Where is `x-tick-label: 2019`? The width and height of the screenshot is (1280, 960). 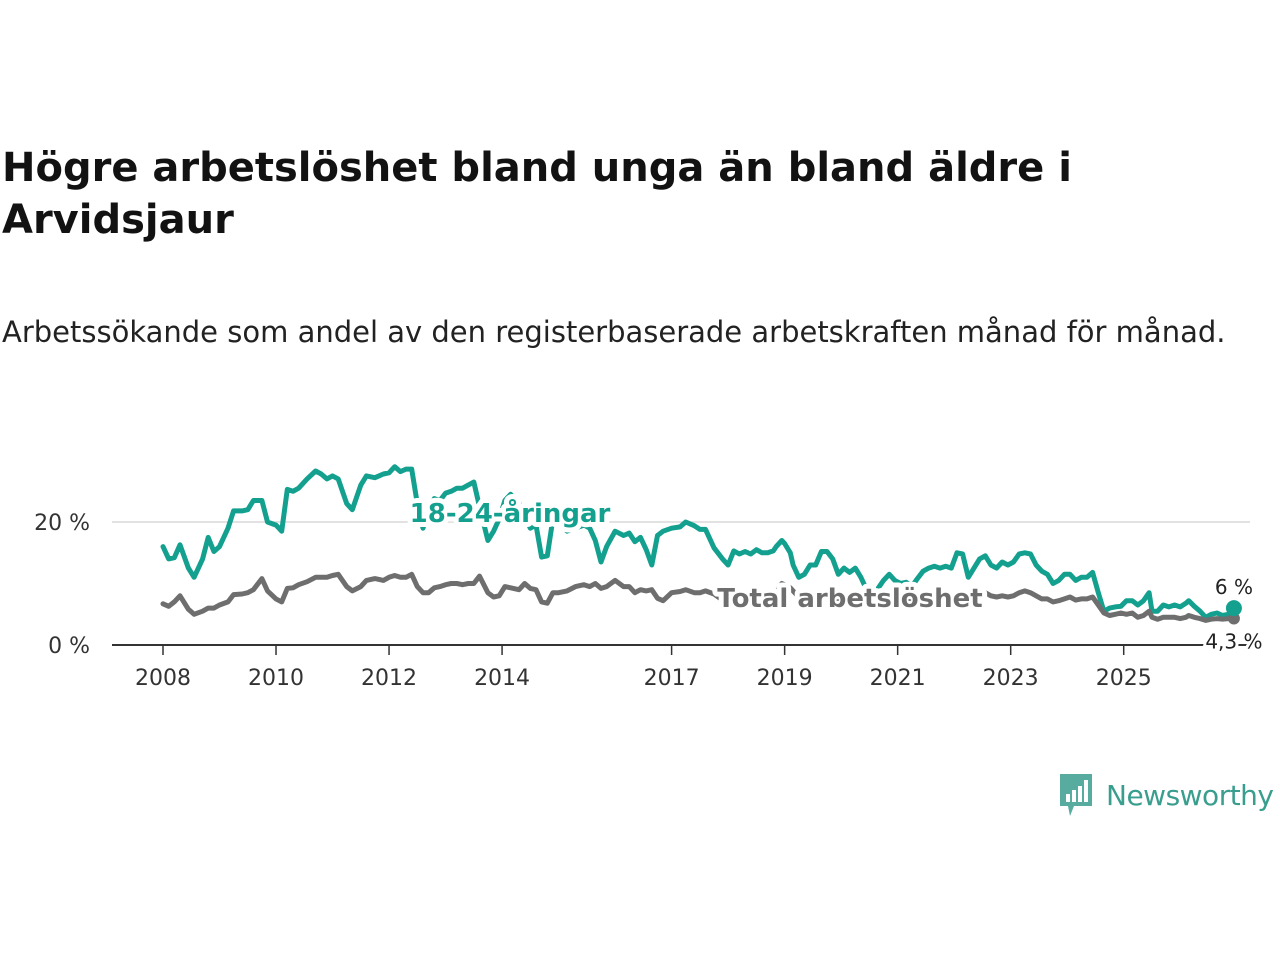 x-tick-label: 2019 is located at coordinates (785, 678).